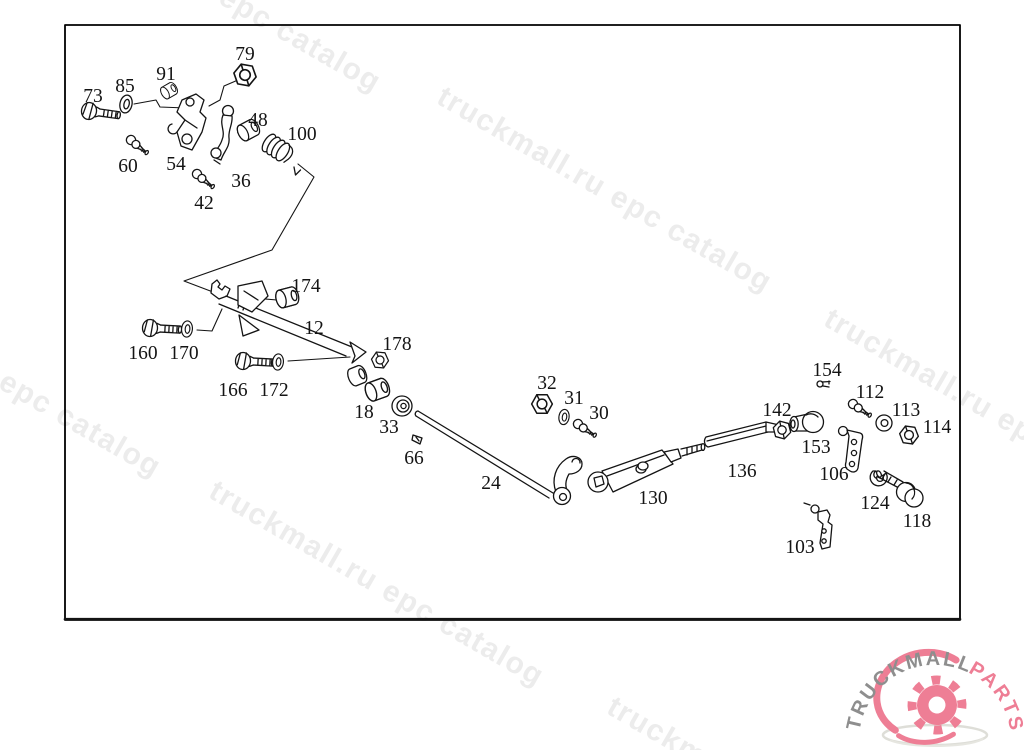 The height and width of the screenshot is (750, 1024). Describe the element at coordinates (273, 390) in the screenshot. I see `label-172: 172` at that location.